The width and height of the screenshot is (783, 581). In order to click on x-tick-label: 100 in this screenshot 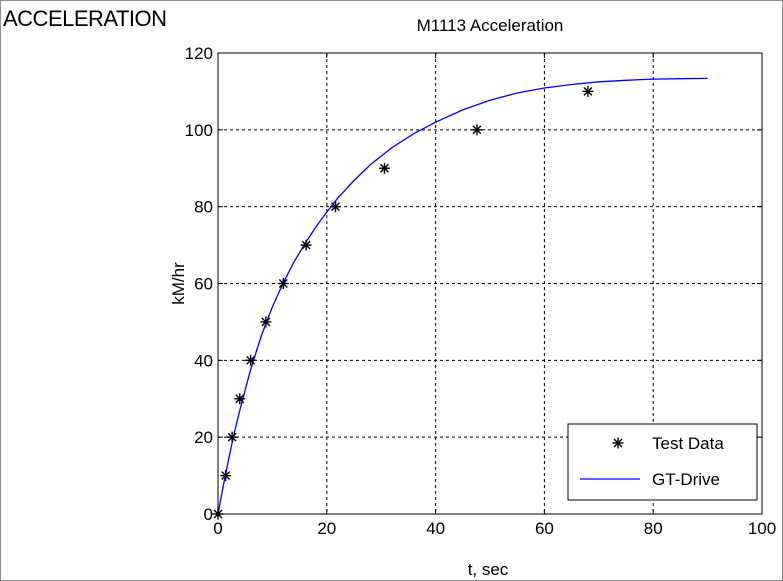, I will do `click(762, 528)`.